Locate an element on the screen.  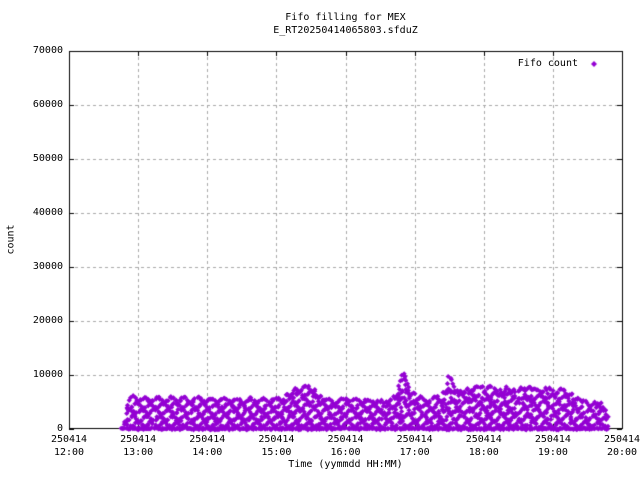
x-tick-label: 250414 19:00 is located at coordinates (553, 446).